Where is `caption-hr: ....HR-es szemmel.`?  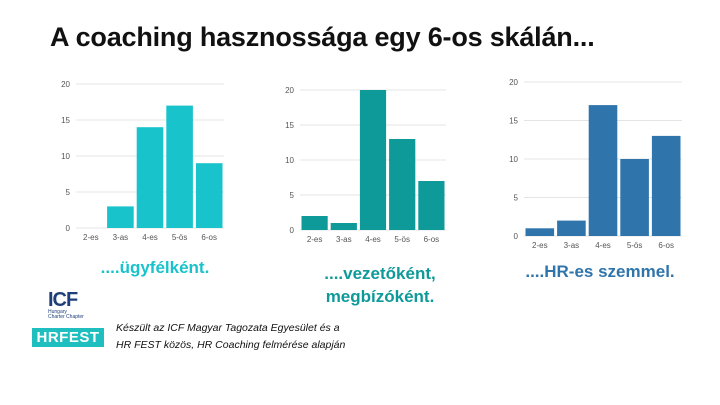
caption-hr: ....HR-es szemmel. is located at coordinates (600, 271).